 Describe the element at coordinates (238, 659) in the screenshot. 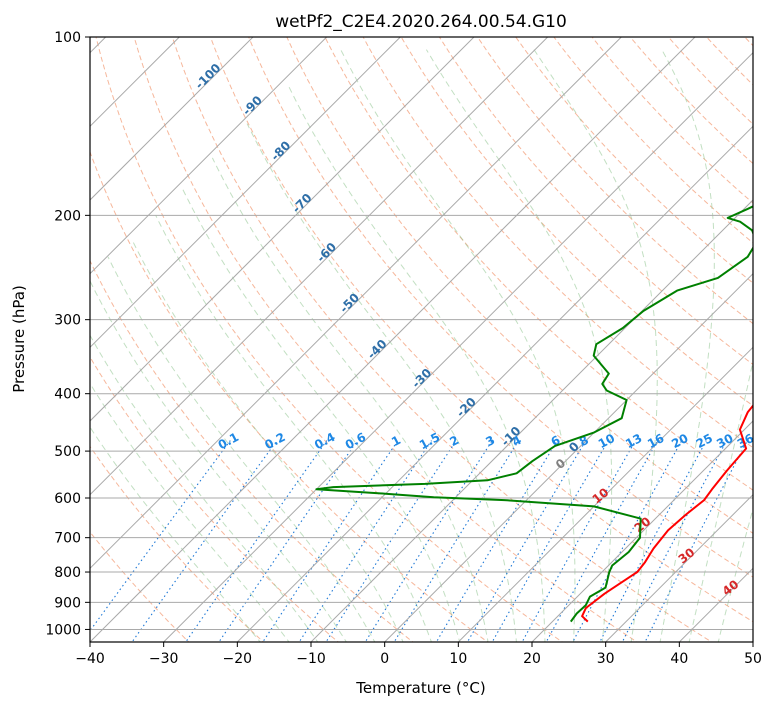

I see `x-tick-label: −20` at that location.